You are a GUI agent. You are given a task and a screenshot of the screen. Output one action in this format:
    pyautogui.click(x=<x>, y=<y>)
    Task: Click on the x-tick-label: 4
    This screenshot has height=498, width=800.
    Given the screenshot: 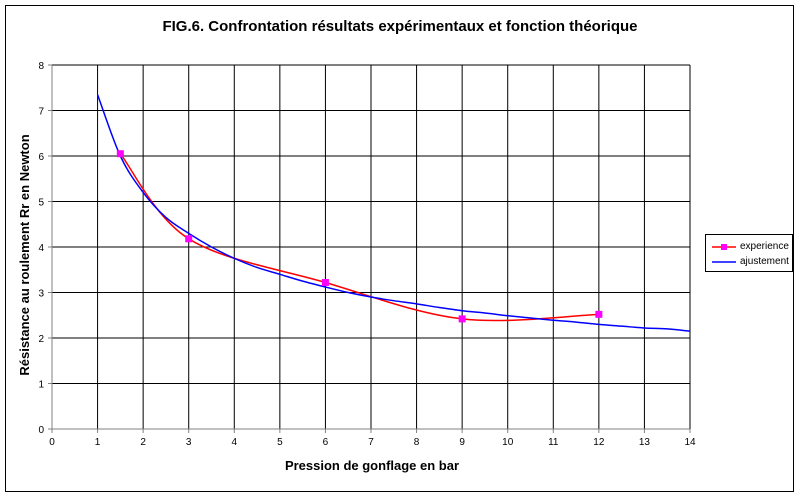 What is the action you would take?
    pyautogui.click(x=235, y=442)
    